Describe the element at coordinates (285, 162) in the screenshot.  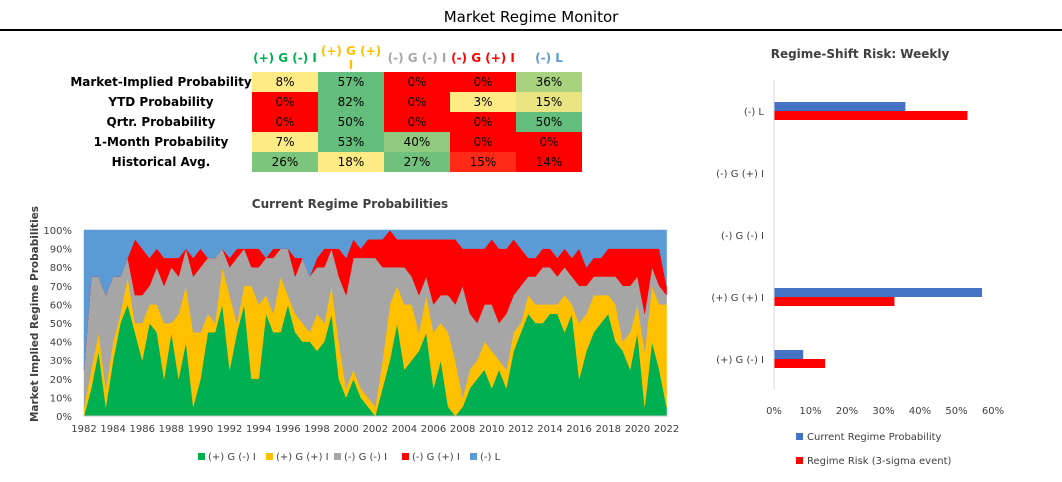
I see `table-cell: 26%` at that location.